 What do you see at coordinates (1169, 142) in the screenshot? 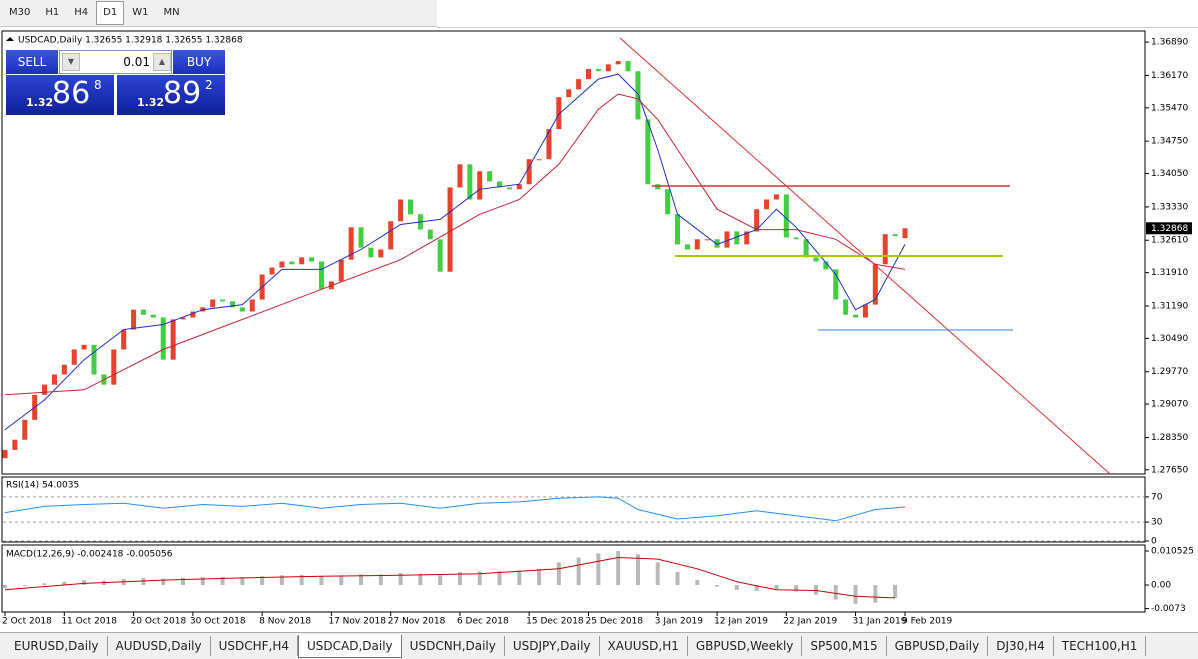
I see `y-tick-label: 1.34750` at bounding box center [1169, 142].